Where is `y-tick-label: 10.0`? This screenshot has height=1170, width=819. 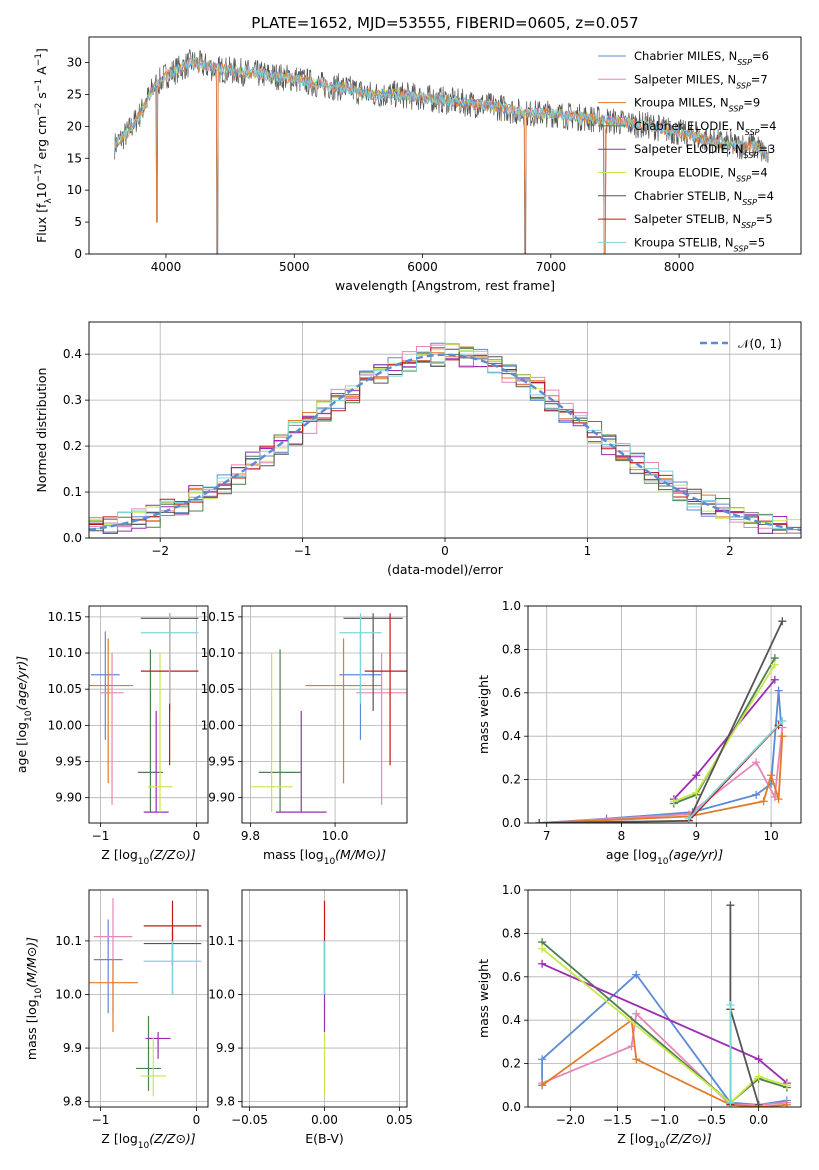
y-tick-label: 10.0 is located at coordinates (221, 994).